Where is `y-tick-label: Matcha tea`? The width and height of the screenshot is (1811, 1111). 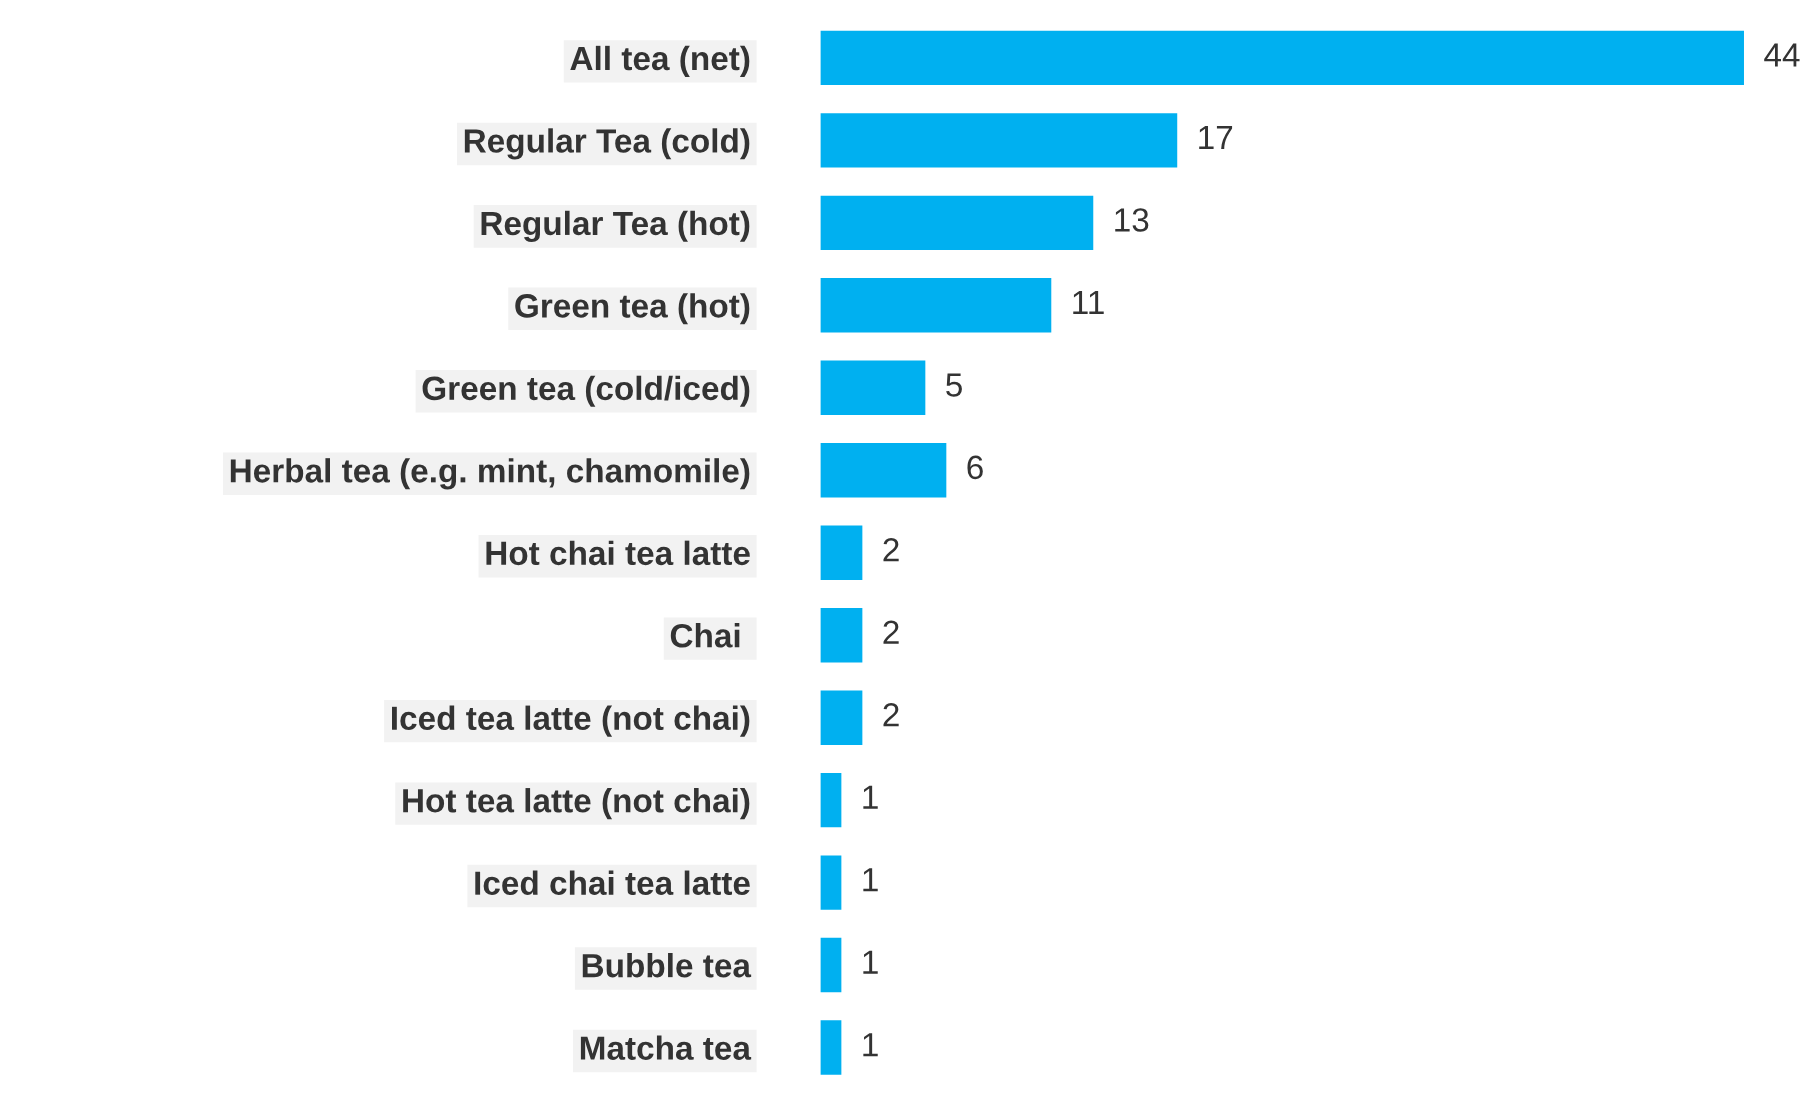
y-tick-label: Matcha tea is located at coordinates (666, 1047).